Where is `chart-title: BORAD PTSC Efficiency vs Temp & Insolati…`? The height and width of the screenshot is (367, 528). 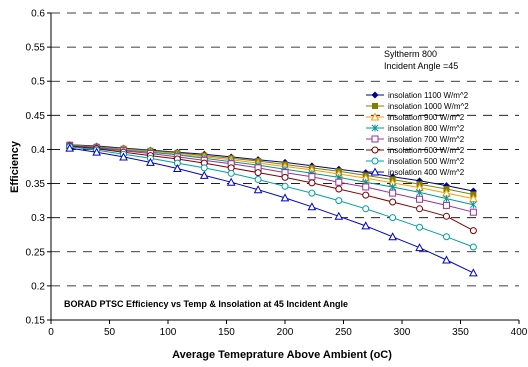
chart-title: BORAD PTSC Efficiency vs Temp & Insolati… is located at coordinates (206, 304).